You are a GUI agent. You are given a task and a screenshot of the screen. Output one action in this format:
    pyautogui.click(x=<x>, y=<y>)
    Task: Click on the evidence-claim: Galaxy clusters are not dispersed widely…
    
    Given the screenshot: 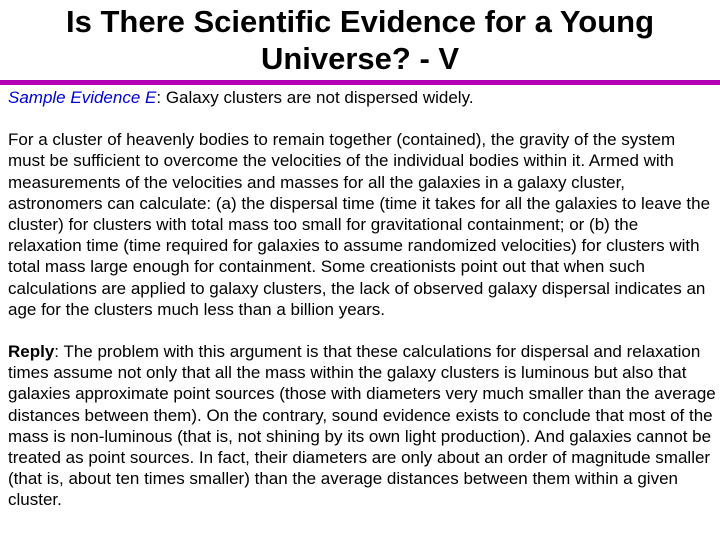 What is the action you would take?
    pyautogui.click(x=319, y=97)
    